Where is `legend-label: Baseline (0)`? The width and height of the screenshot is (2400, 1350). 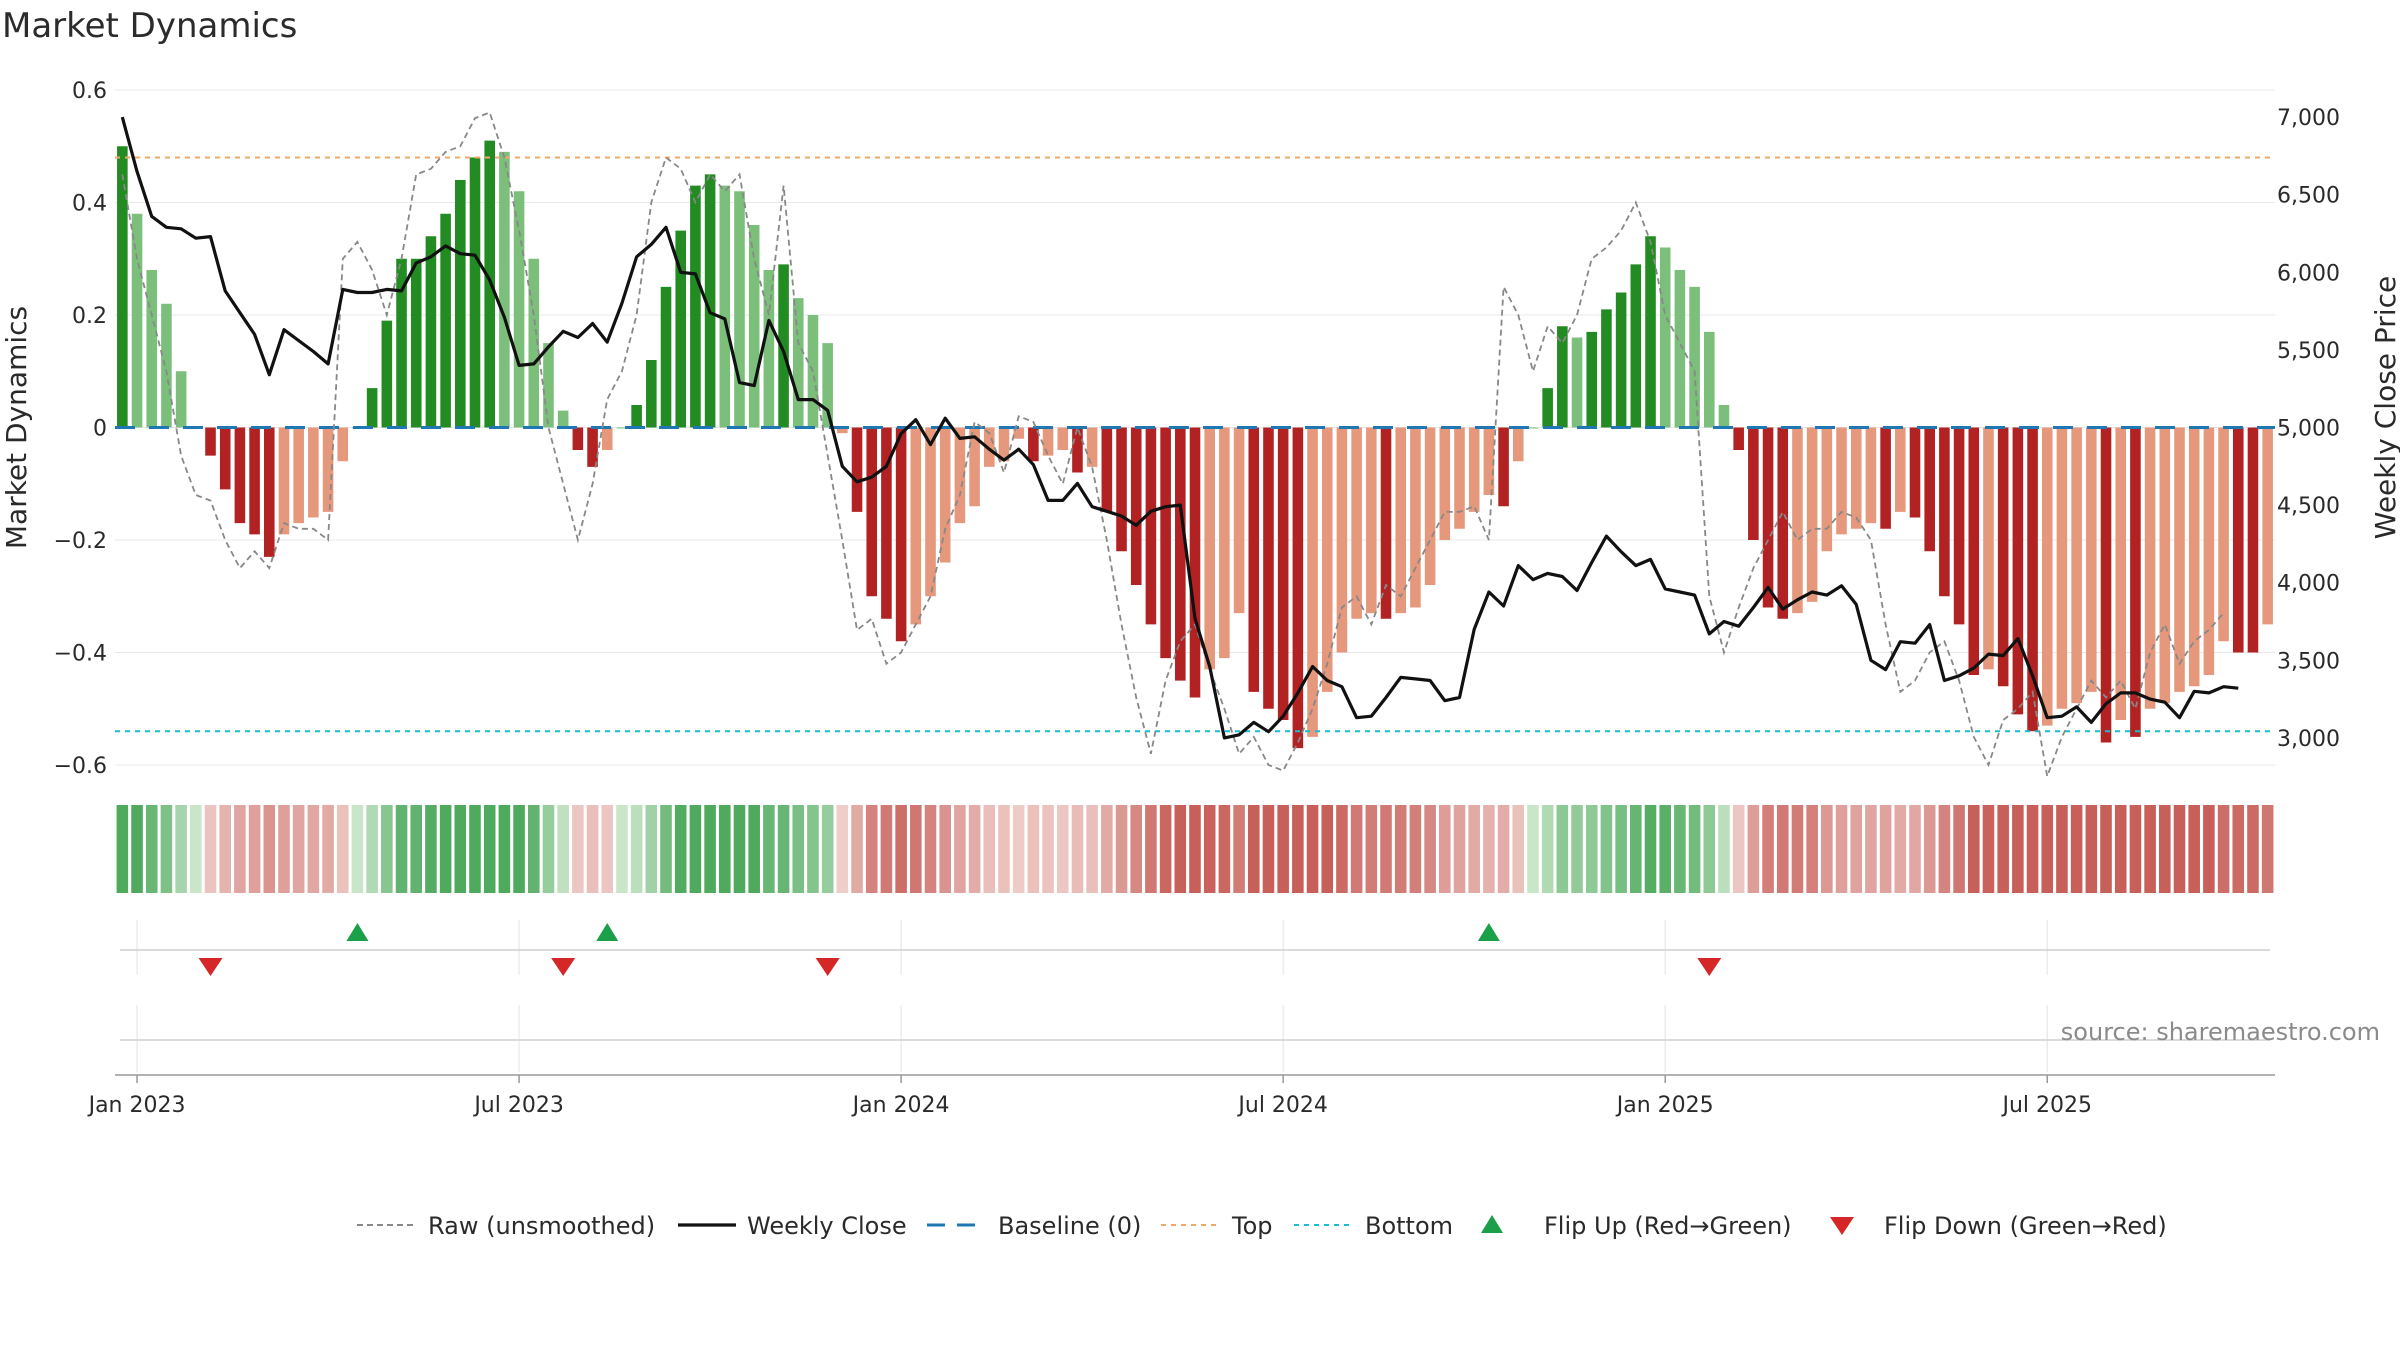
legend-label: Baseline (0) is located at coordinates (1069, 1226).